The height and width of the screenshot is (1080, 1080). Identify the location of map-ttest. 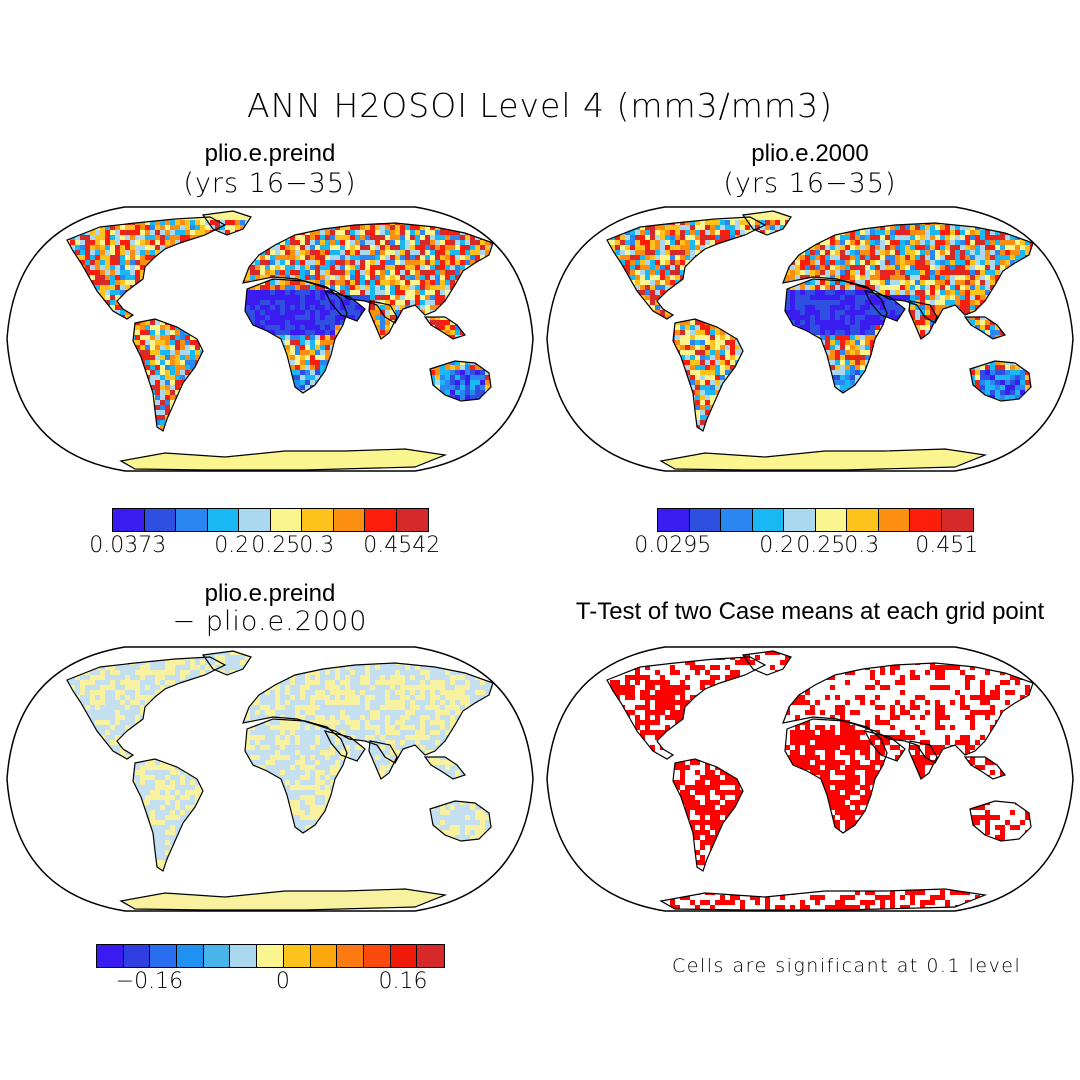
(810, 779).